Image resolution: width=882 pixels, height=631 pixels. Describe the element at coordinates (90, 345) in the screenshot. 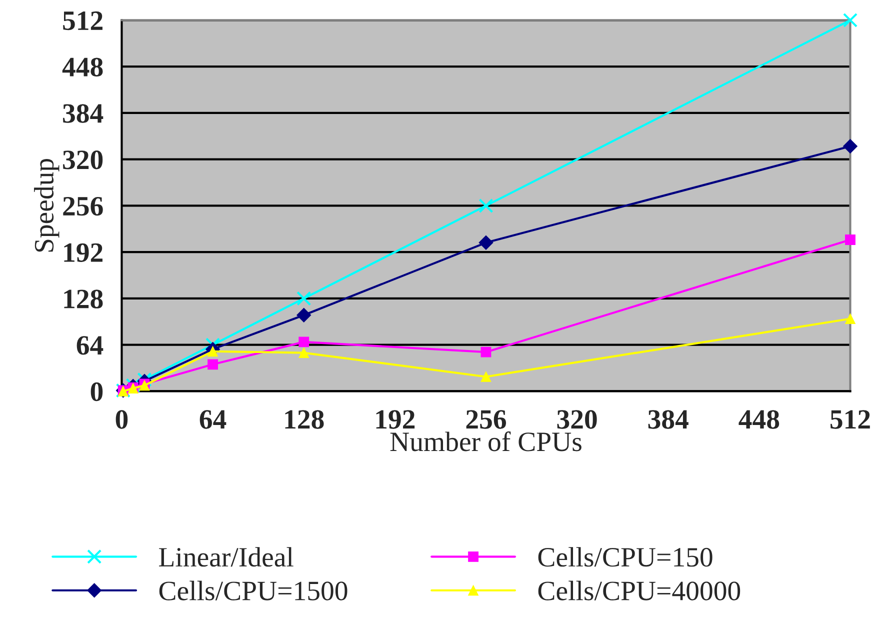

I see `y-tick-label: 64` at that location.